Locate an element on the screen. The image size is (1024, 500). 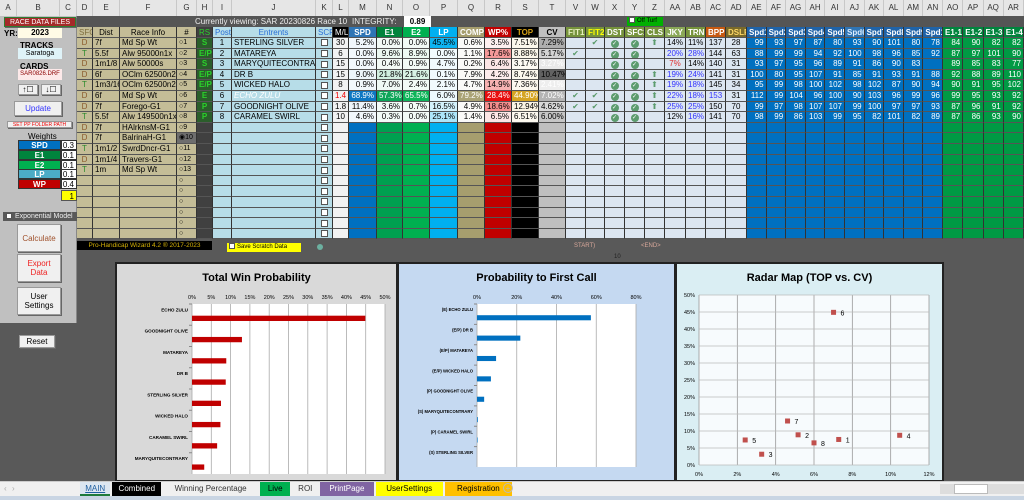
sheet-tab-live: Live is located at coordinates (275, 489).